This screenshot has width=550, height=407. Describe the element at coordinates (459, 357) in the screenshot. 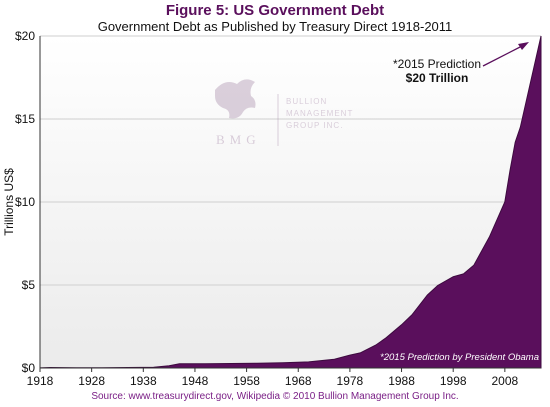

I see `footnote-annotation: *2015 Prediction by President Obama` at that location.